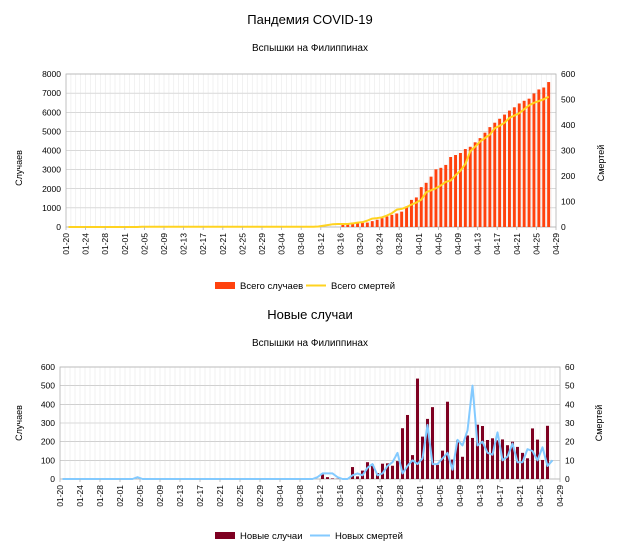 Image resolution: width=620 pixels, height=555 pixels. I want to click on legend-label-total-deaths: Всего смертей, so click(363, 286).